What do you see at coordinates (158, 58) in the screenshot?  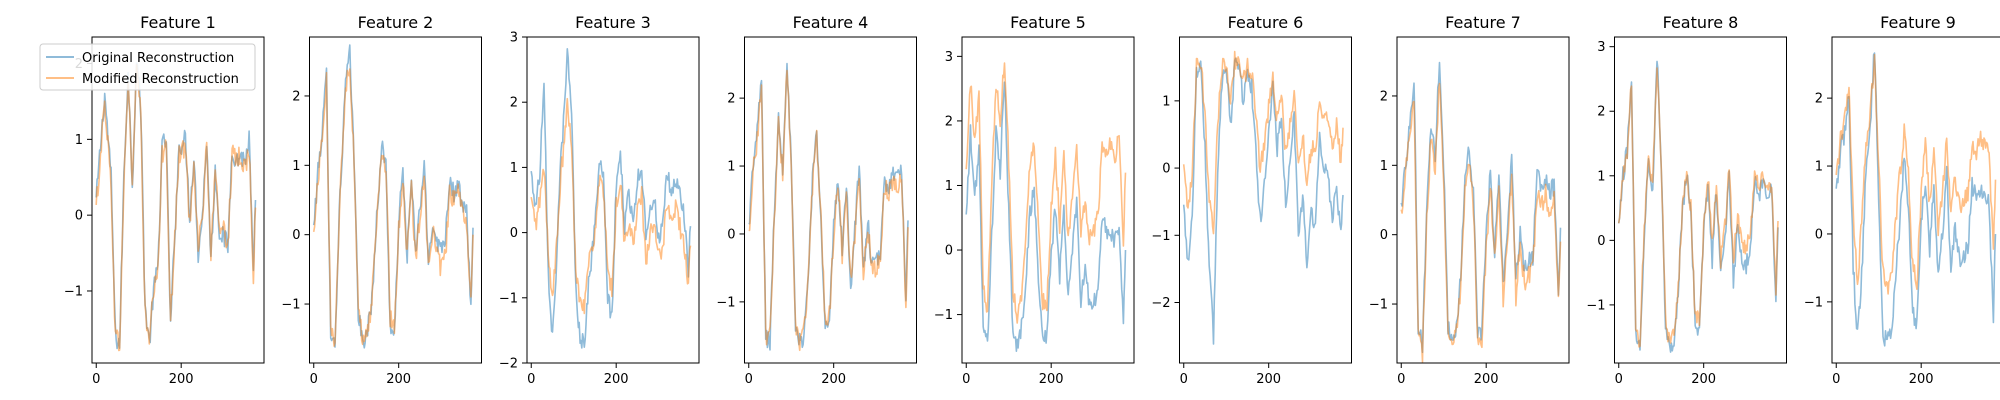 I see `legend-label-original: Original Reconstruction` at bounding box center [158, 58].